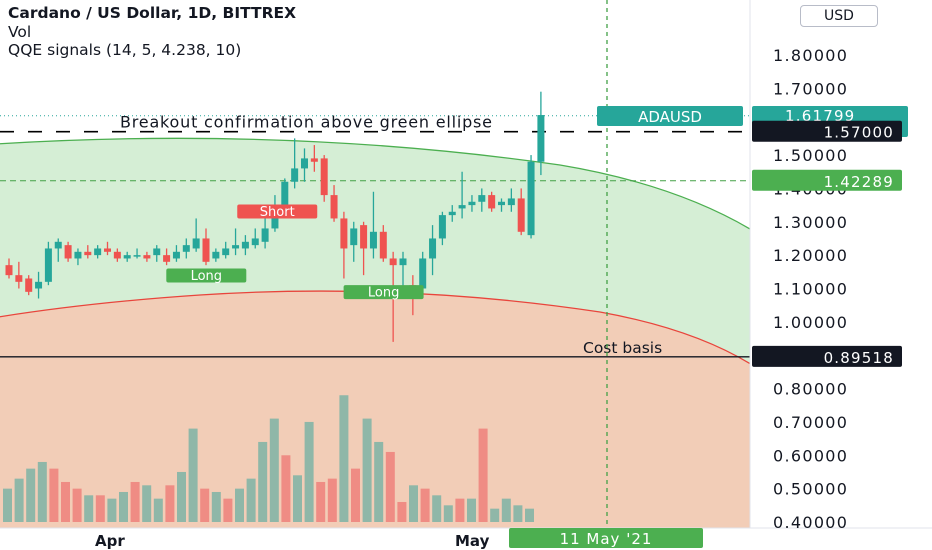  What do you see at coordinates (810, 422) in the screenshot?
I see `price-tick-label: 0.70000` at bounding box center [810, 422].